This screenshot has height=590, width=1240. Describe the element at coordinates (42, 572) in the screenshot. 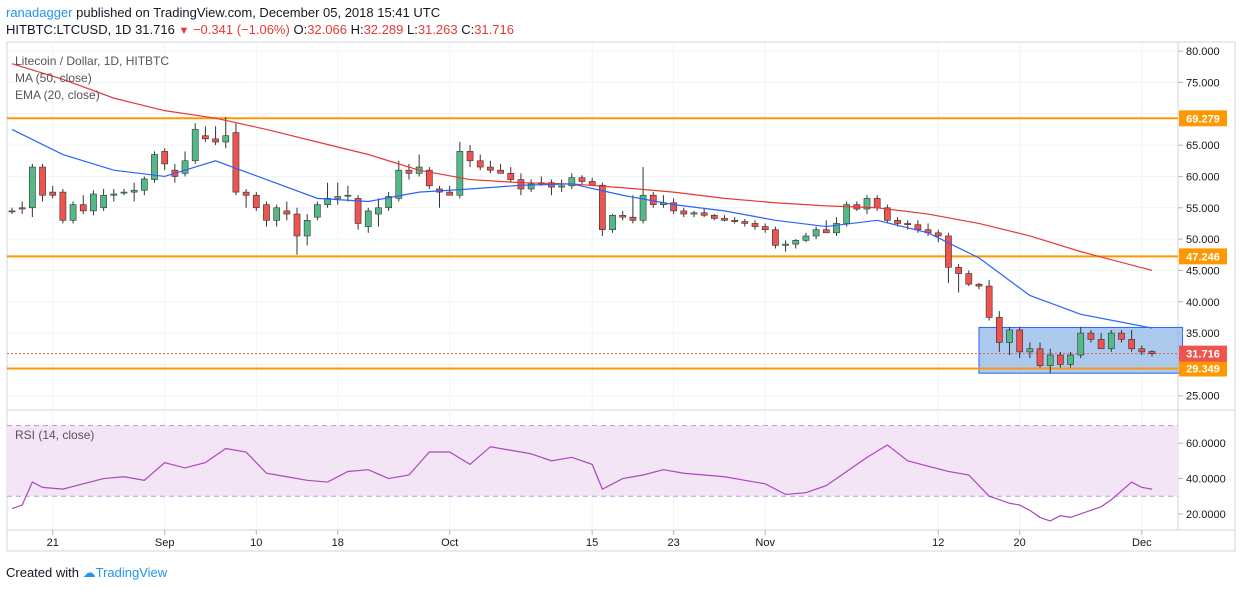

I see `created-with-text: Created with` at that location.